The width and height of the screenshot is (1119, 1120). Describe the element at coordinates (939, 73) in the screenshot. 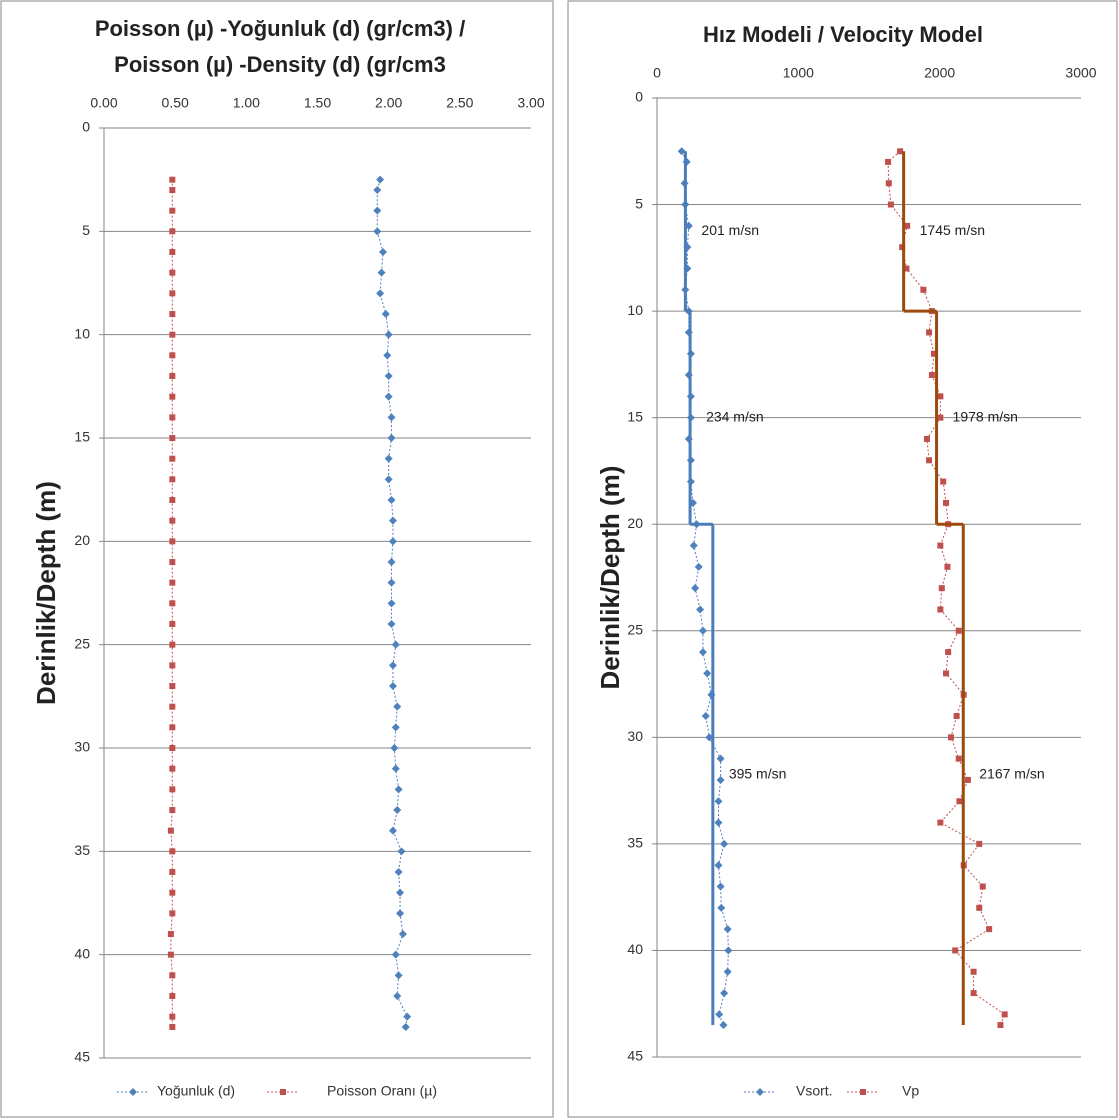

I see `x-tick-label: 2000` at that location.